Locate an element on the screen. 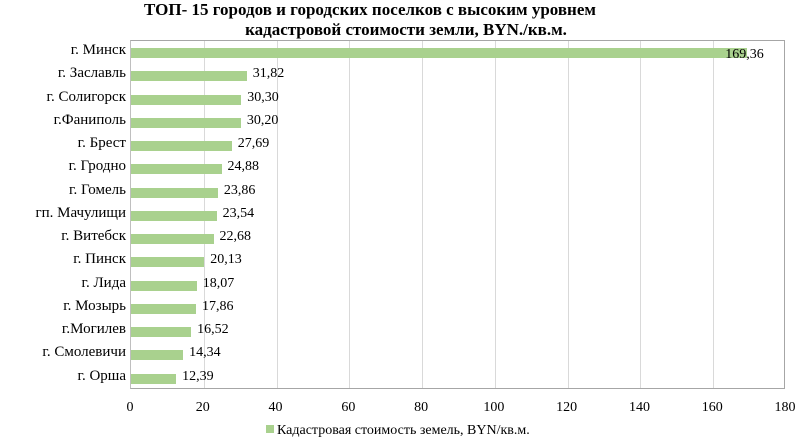 Image resolution: width=800 pixels, height=442 pixels. bar-row: 20,13 is located at coordinates (458, 261).